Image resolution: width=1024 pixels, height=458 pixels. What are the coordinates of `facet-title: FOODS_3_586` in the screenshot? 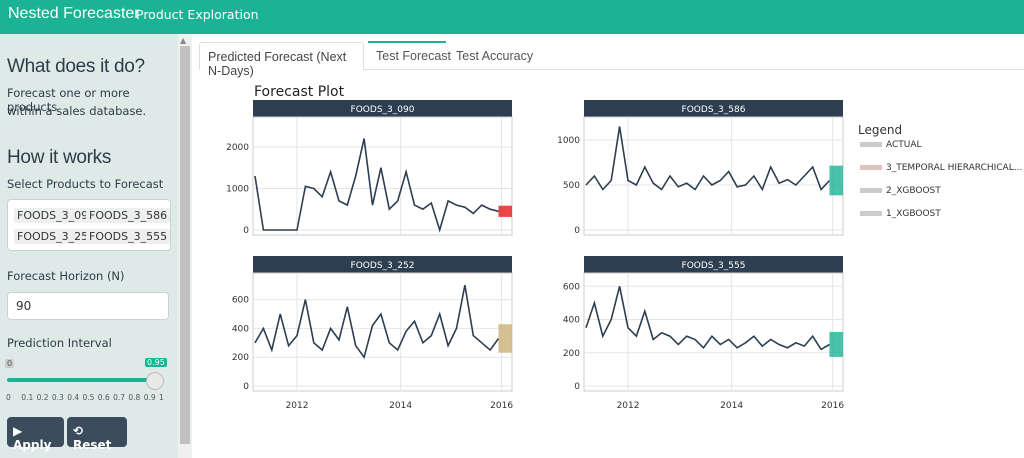 It's located at (714, 110).